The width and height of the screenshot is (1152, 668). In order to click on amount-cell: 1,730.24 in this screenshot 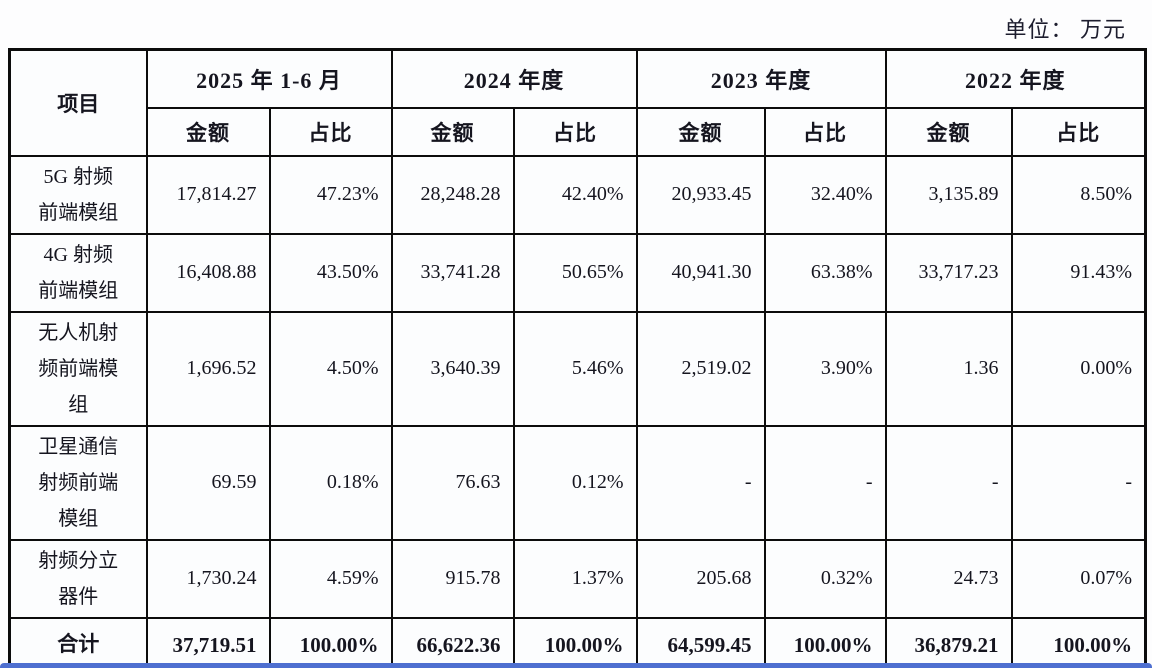, I will do `click(208, 578)`.